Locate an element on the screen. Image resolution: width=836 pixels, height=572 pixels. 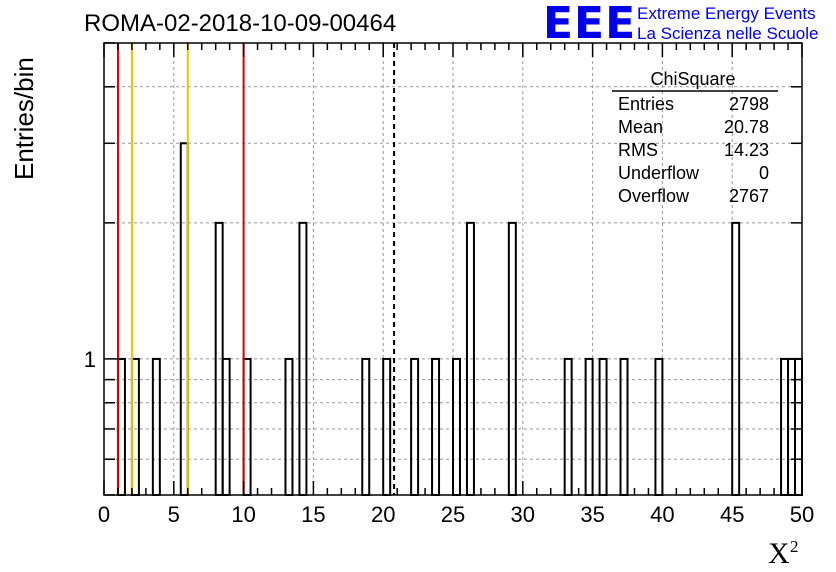
x-tick-label: 25 is located at coordinates (453, 514).